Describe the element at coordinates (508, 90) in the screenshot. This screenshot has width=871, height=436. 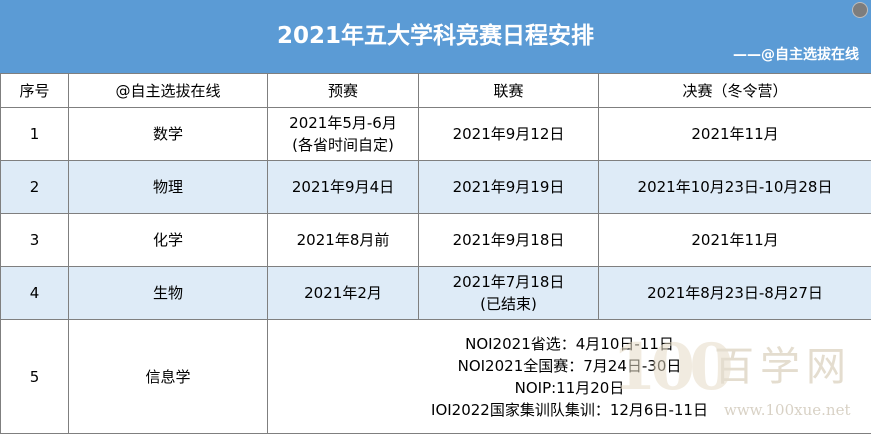
I see `col-header-league: 联赛` at that location.